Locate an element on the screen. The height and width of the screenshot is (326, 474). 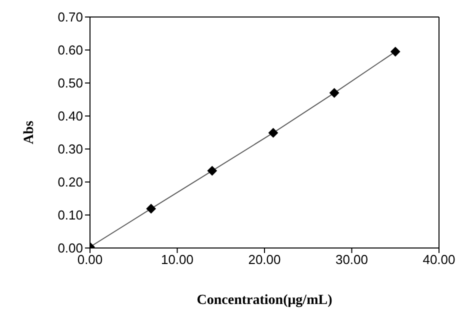
y-tick-label: 0.20 is located at coordinates (70, 182).